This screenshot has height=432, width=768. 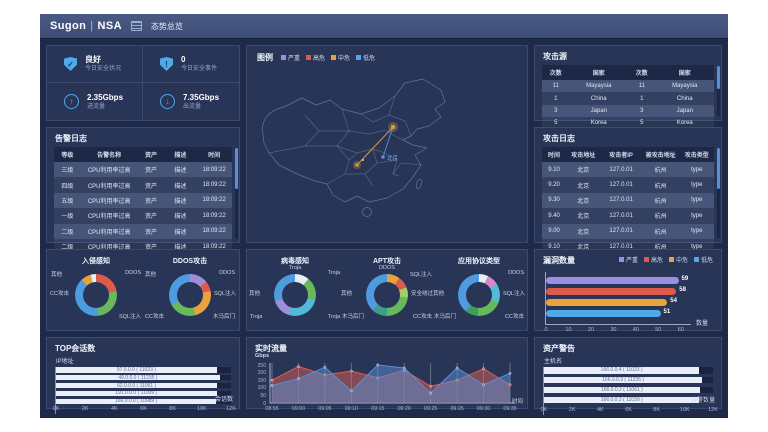 What do you see at coordinates (96, 261) in the screenshot?
I see `donut-title: 入侵感知` at bounding box center [96, 261].